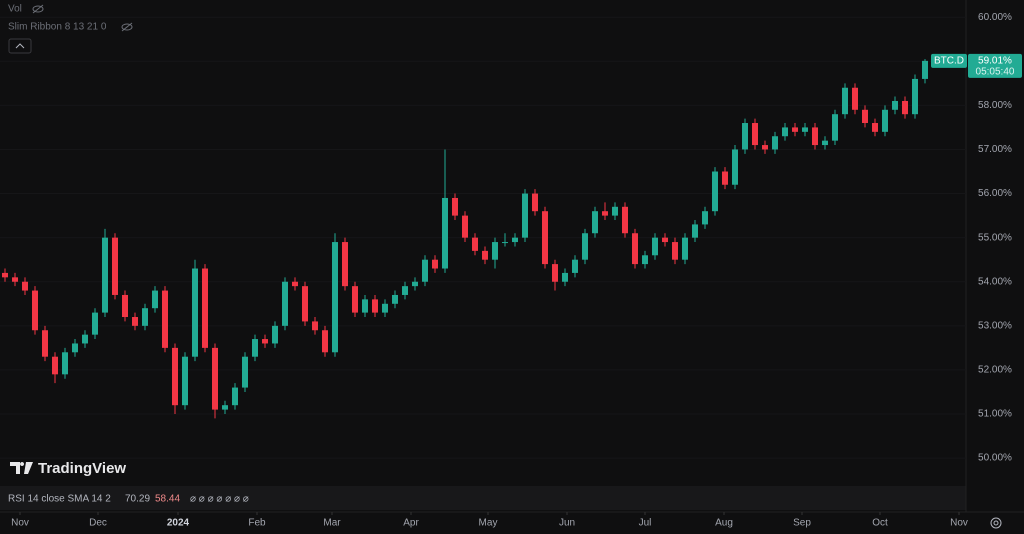  Describe the element at coordinates (995, 193) in the screenshot. I see `y-tick-label: 56.00%` at that location.